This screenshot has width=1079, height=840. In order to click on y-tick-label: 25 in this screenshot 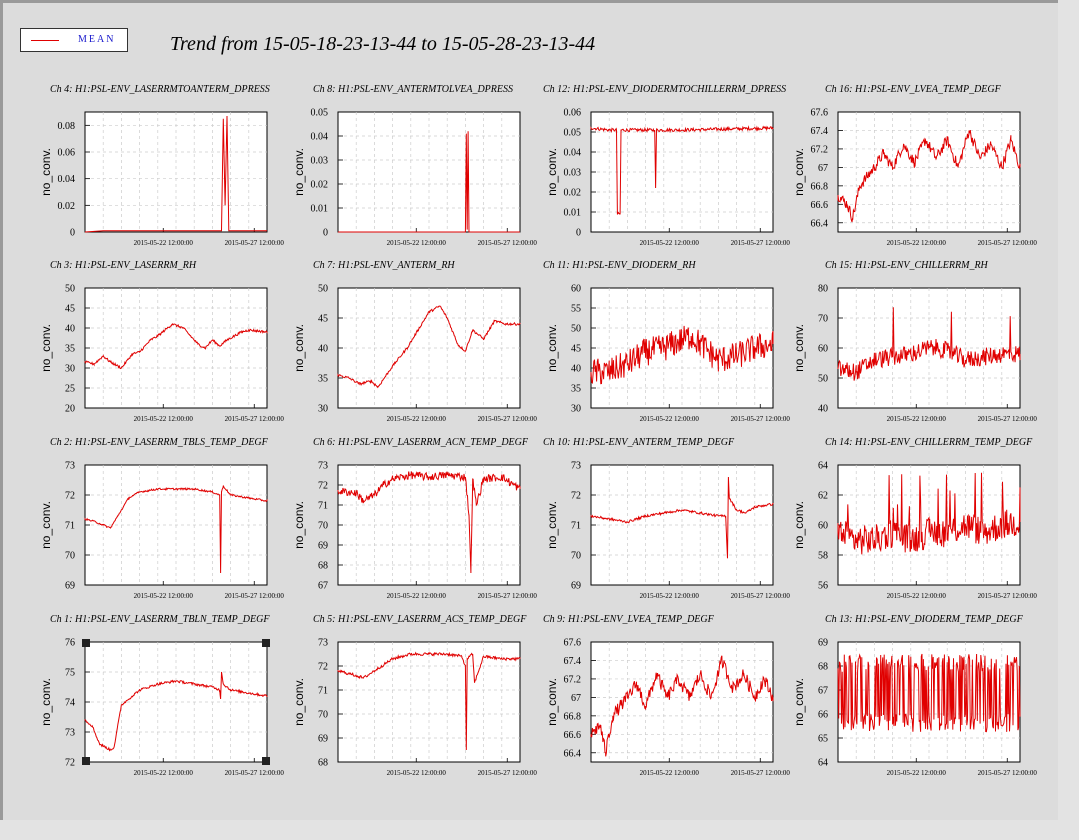, I will do `click(70, 389)`.